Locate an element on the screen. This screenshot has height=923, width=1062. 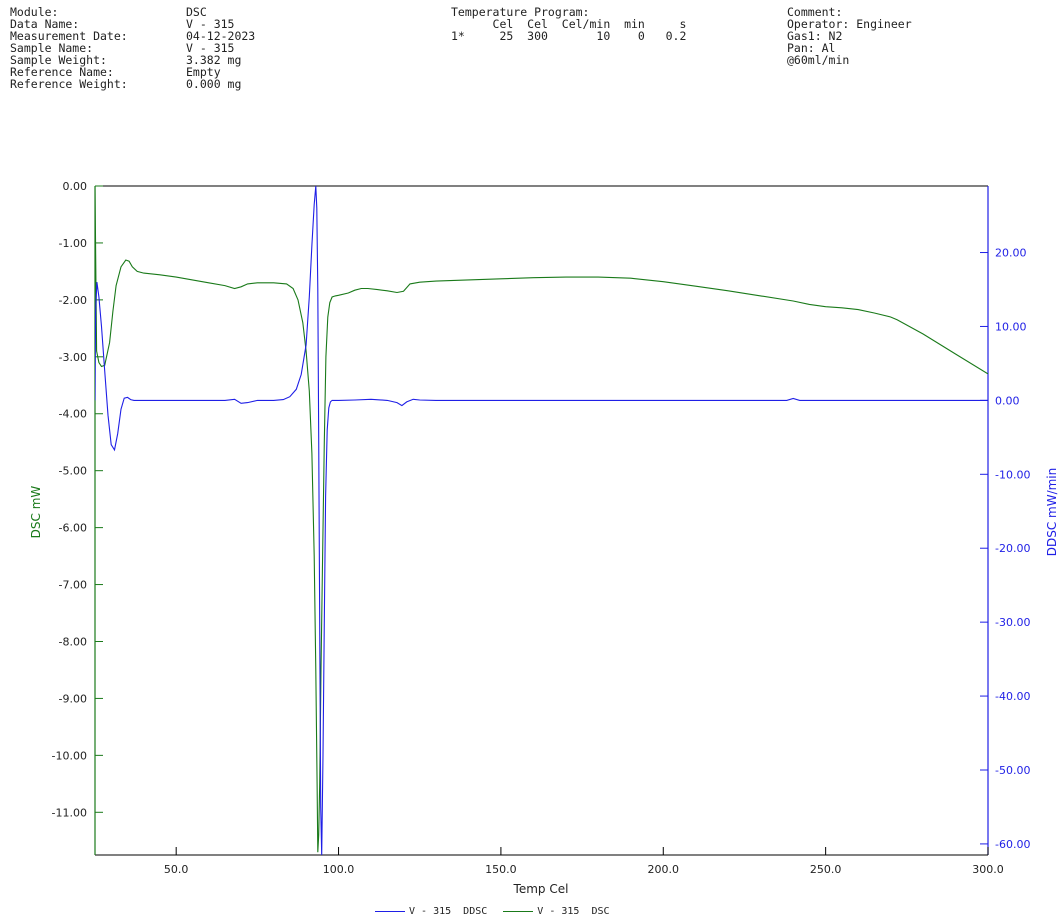
y-left-tick-label: 0.00 is located at coordinates (75, 186).